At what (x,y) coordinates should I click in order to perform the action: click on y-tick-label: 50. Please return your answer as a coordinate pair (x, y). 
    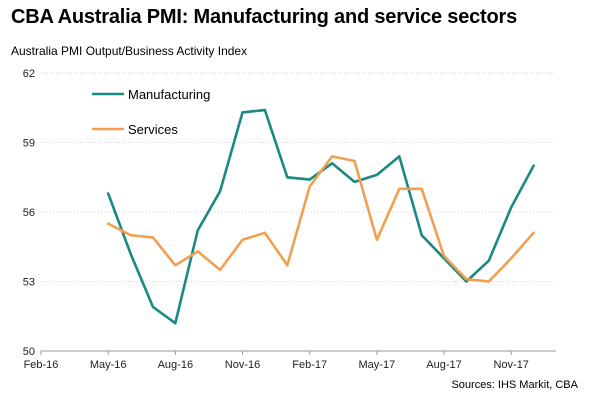
    Looking at the image, I should click on (29, 352).